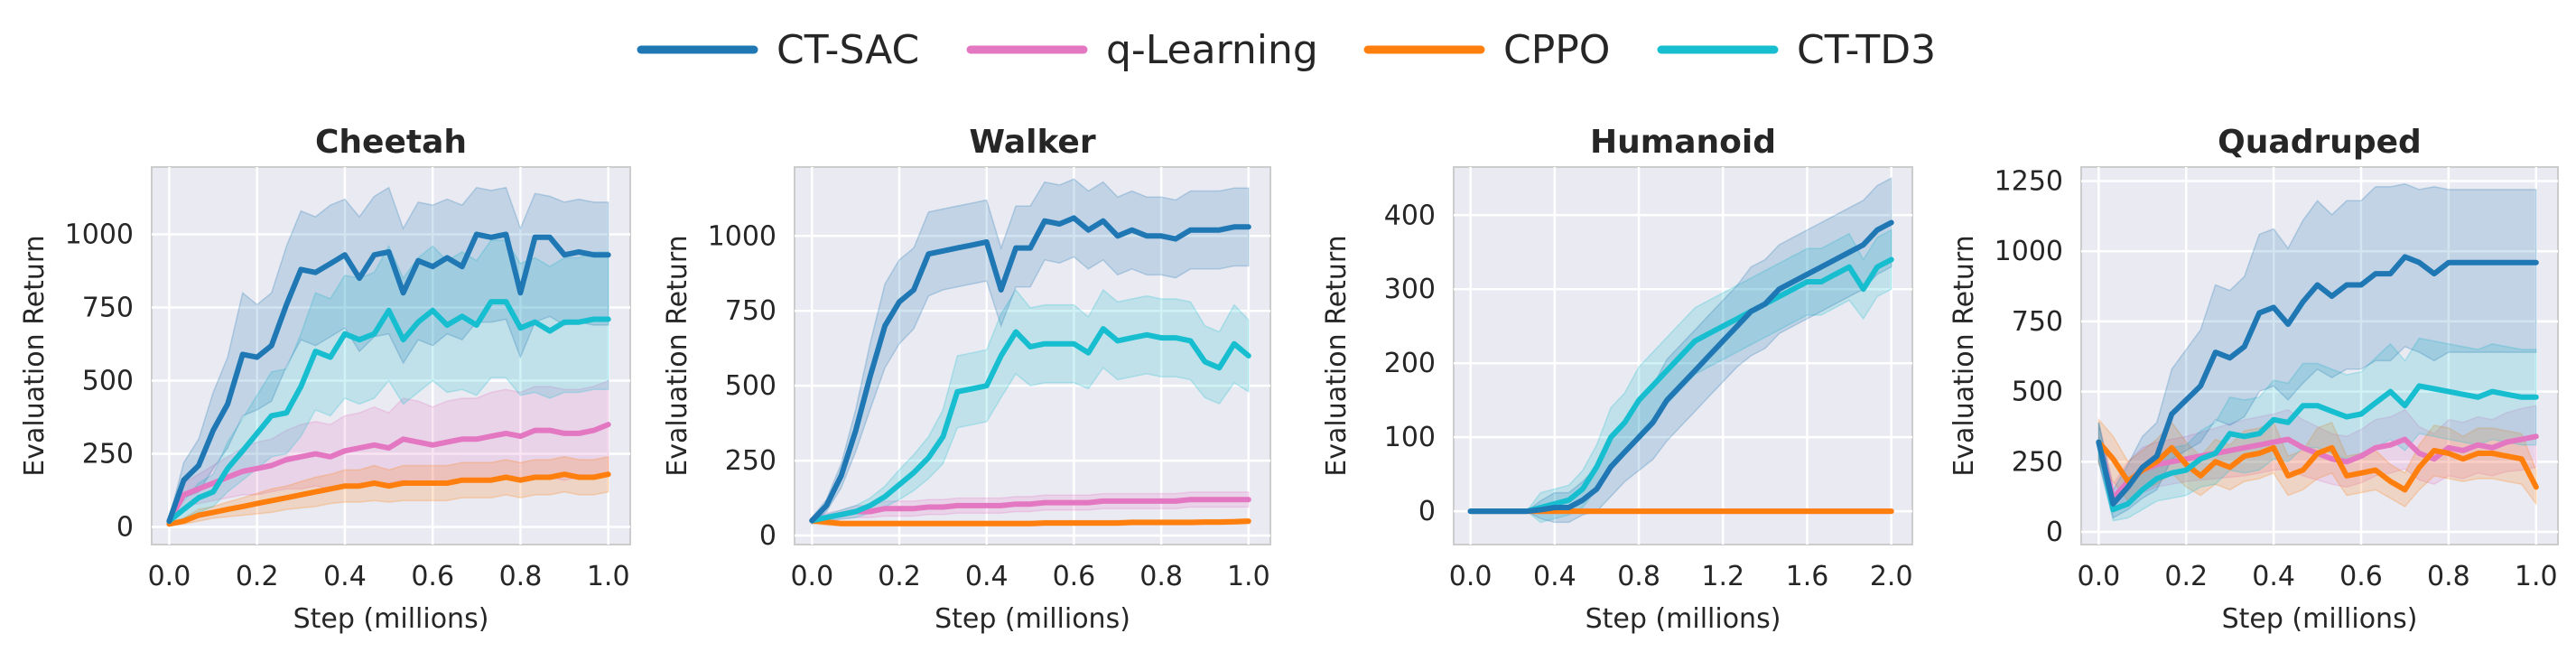 The height and width of the screenshot is (652, 2576). Describe the element at coordinates (1161, 577) in the screenshot. I see `walker-x-tick-label: 0.8` at that location.